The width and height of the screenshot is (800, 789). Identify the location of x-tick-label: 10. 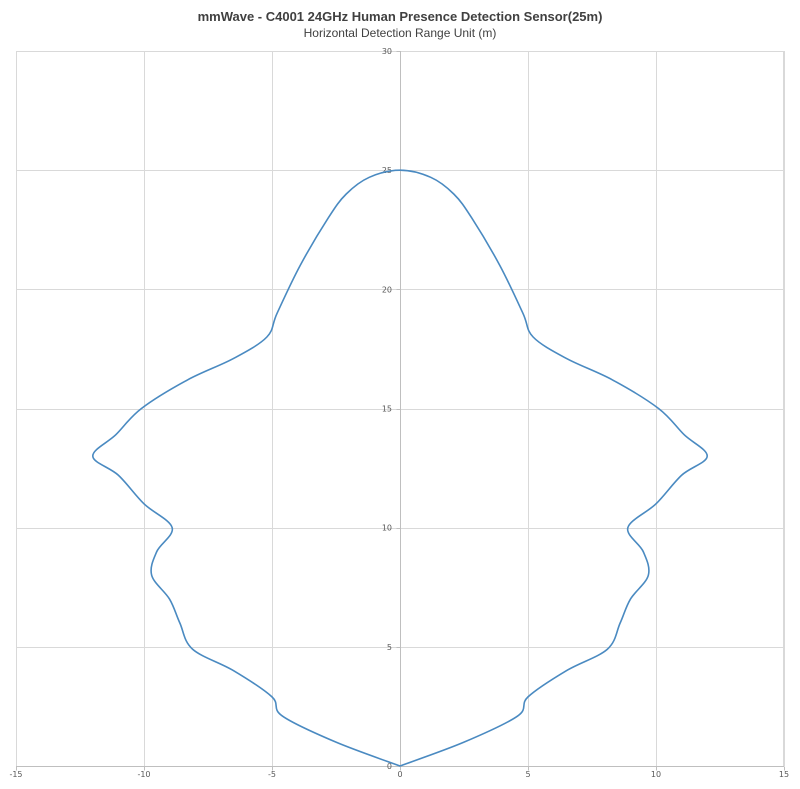
(656, 774).